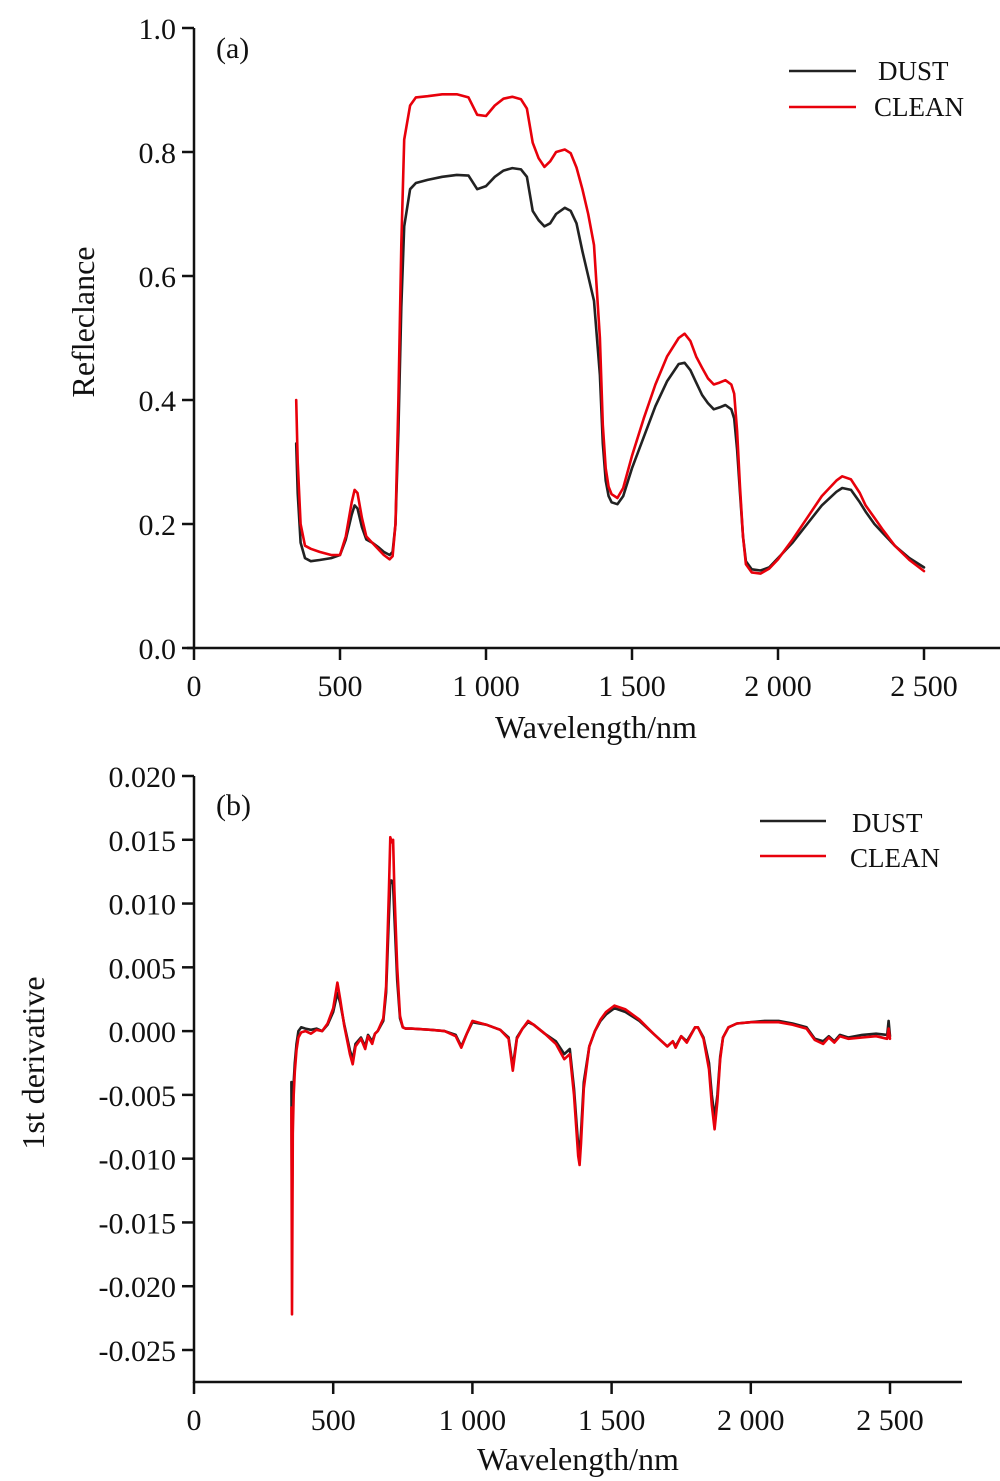 Image resolution: width=1000 pixels, height=1481 pixels. Describe the element at coordinates (158, 29) in the screenshot. I see `y-tick-label: 1.0` at that location.